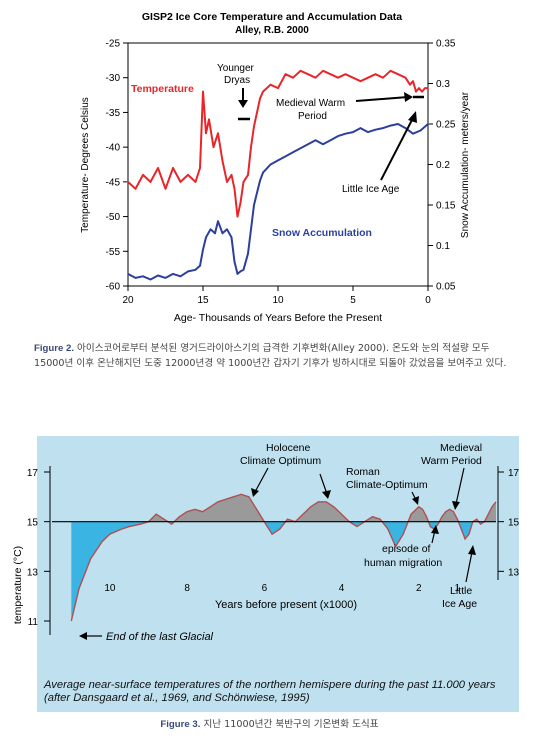 The image size is (539, 746). What do you see at coordinates (514, 572) in the screenshot?
I see `y-tick-label-right: 13` at bounding box center [514, 572].